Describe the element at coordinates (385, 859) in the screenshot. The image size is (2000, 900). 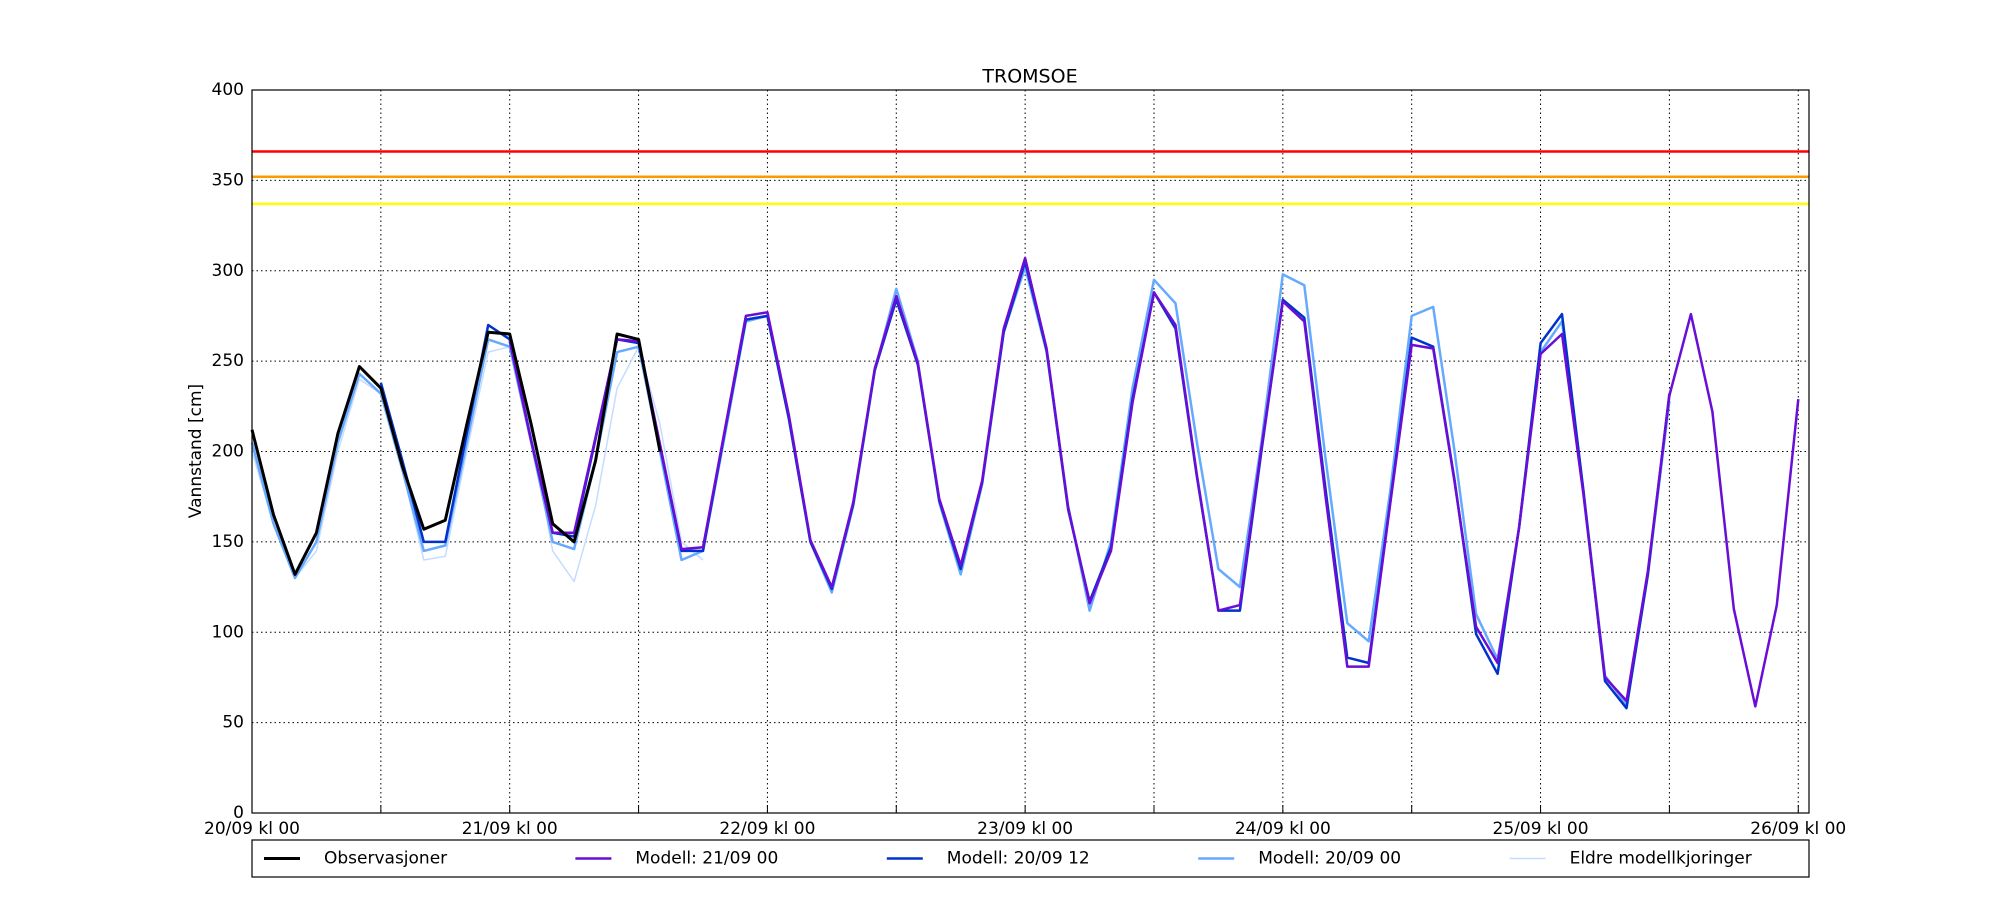
I see `legend-label: Observasjoner` at that location.